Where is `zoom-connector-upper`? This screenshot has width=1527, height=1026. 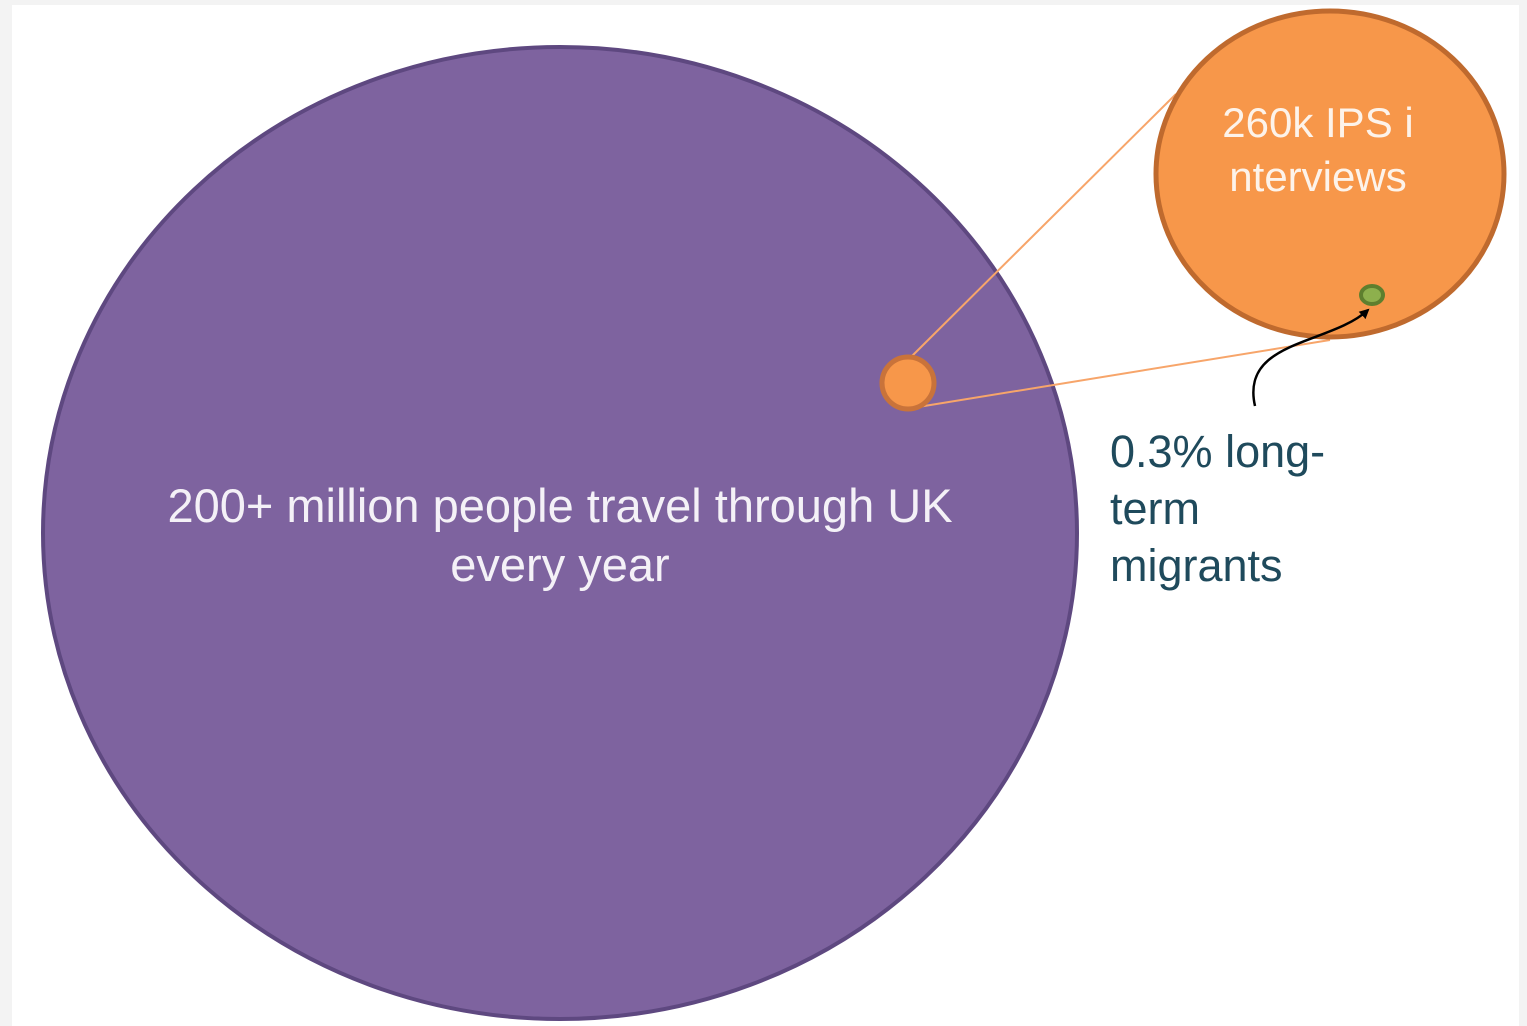 zoom-connector-upper is located at coordinates (1043, 226).